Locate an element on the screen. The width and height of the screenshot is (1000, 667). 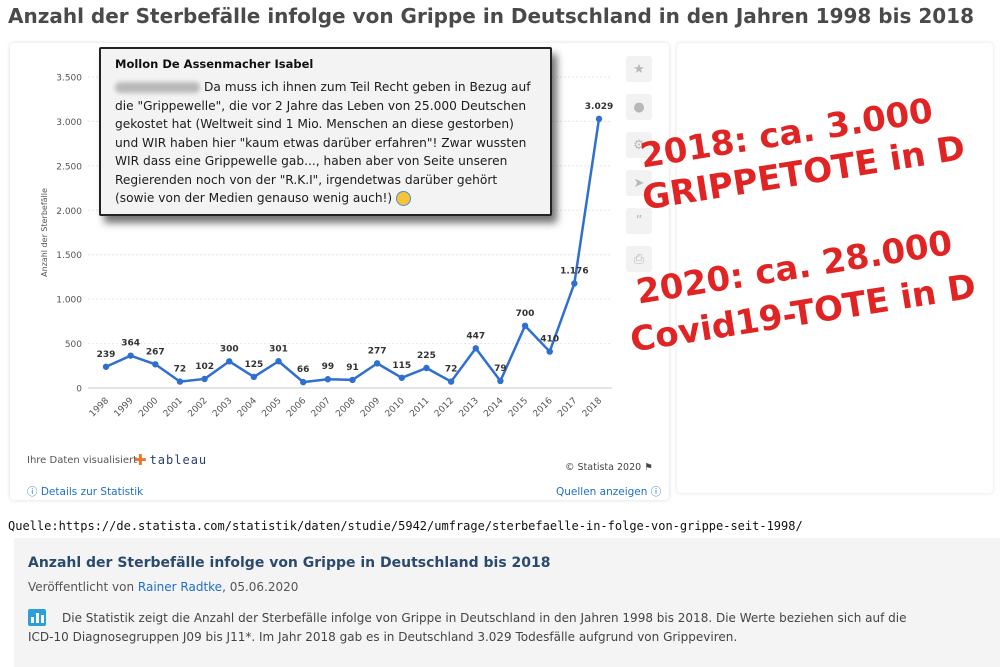
data-label: 225 is located at coordinates (426, 356).